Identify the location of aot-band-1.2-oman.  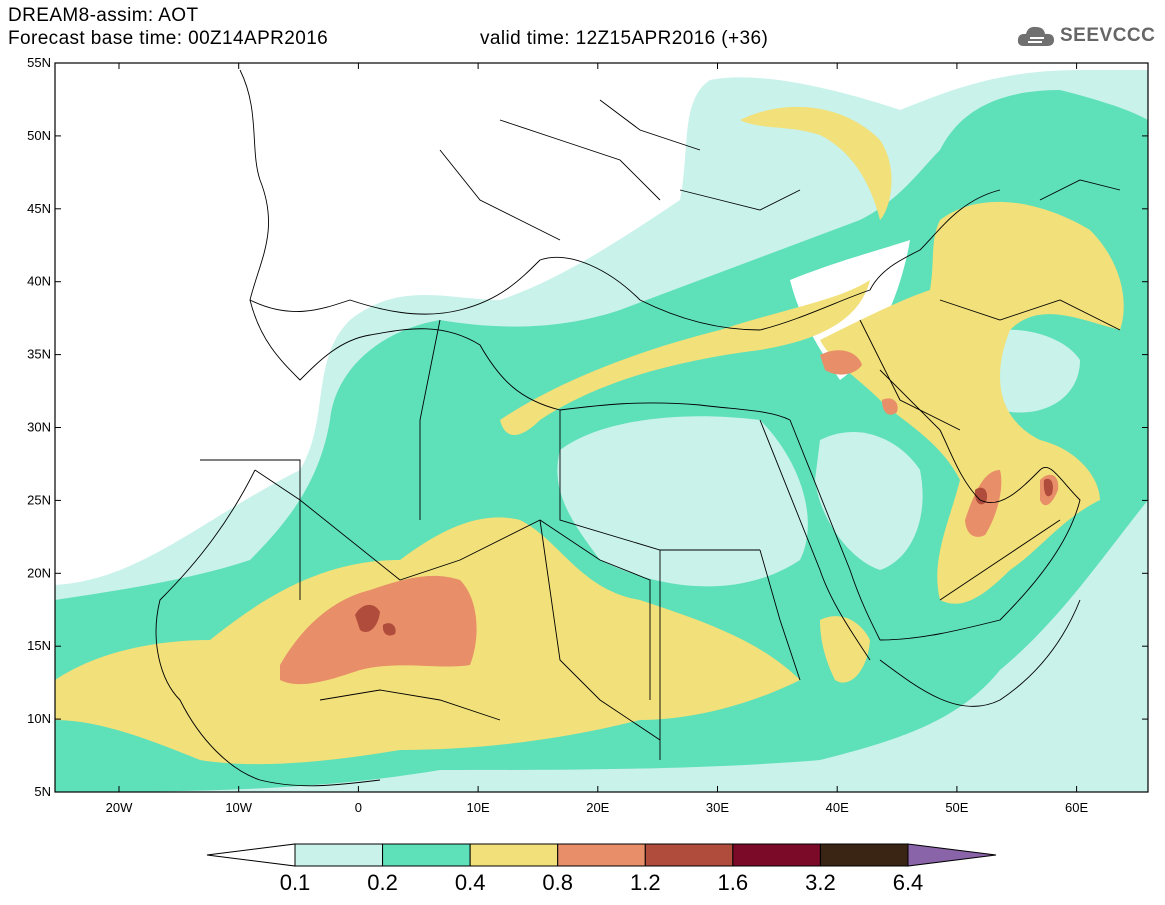
(1048, 487).